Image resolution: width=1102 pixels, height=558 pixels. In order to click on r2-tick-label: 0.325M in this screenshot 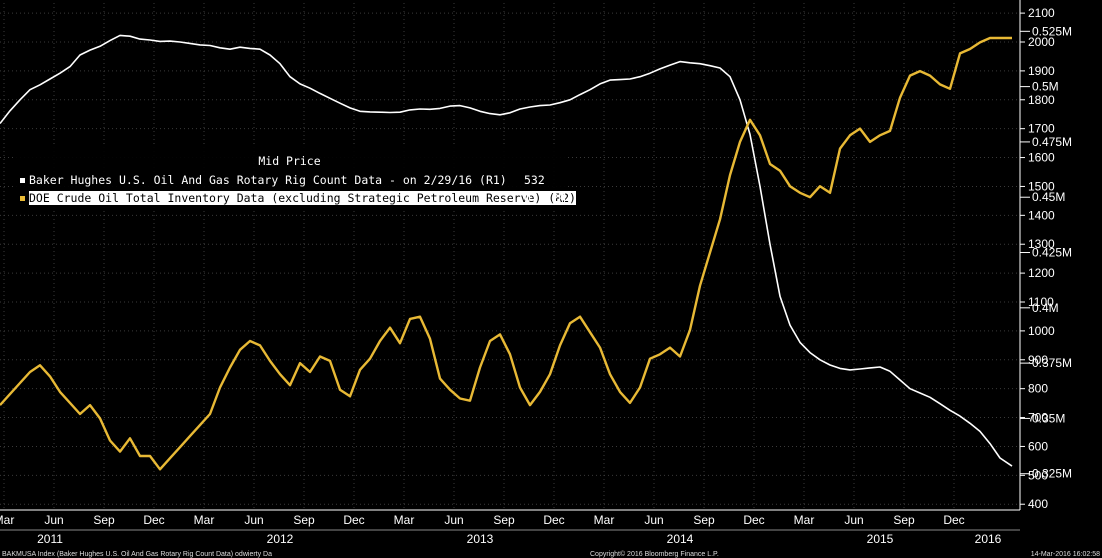, I will do `click(1052, 474)`.